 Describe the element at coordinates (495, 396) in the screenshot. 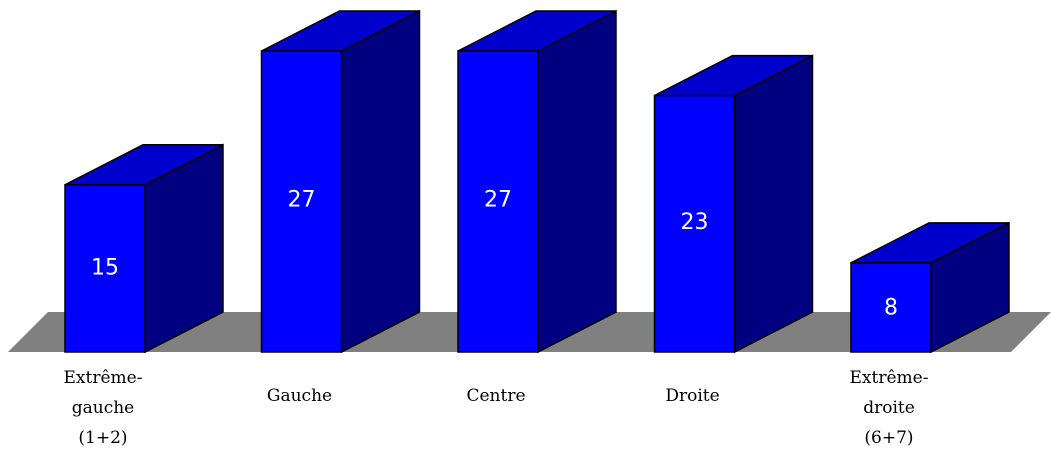

I see `category-label: Centre` at that location.